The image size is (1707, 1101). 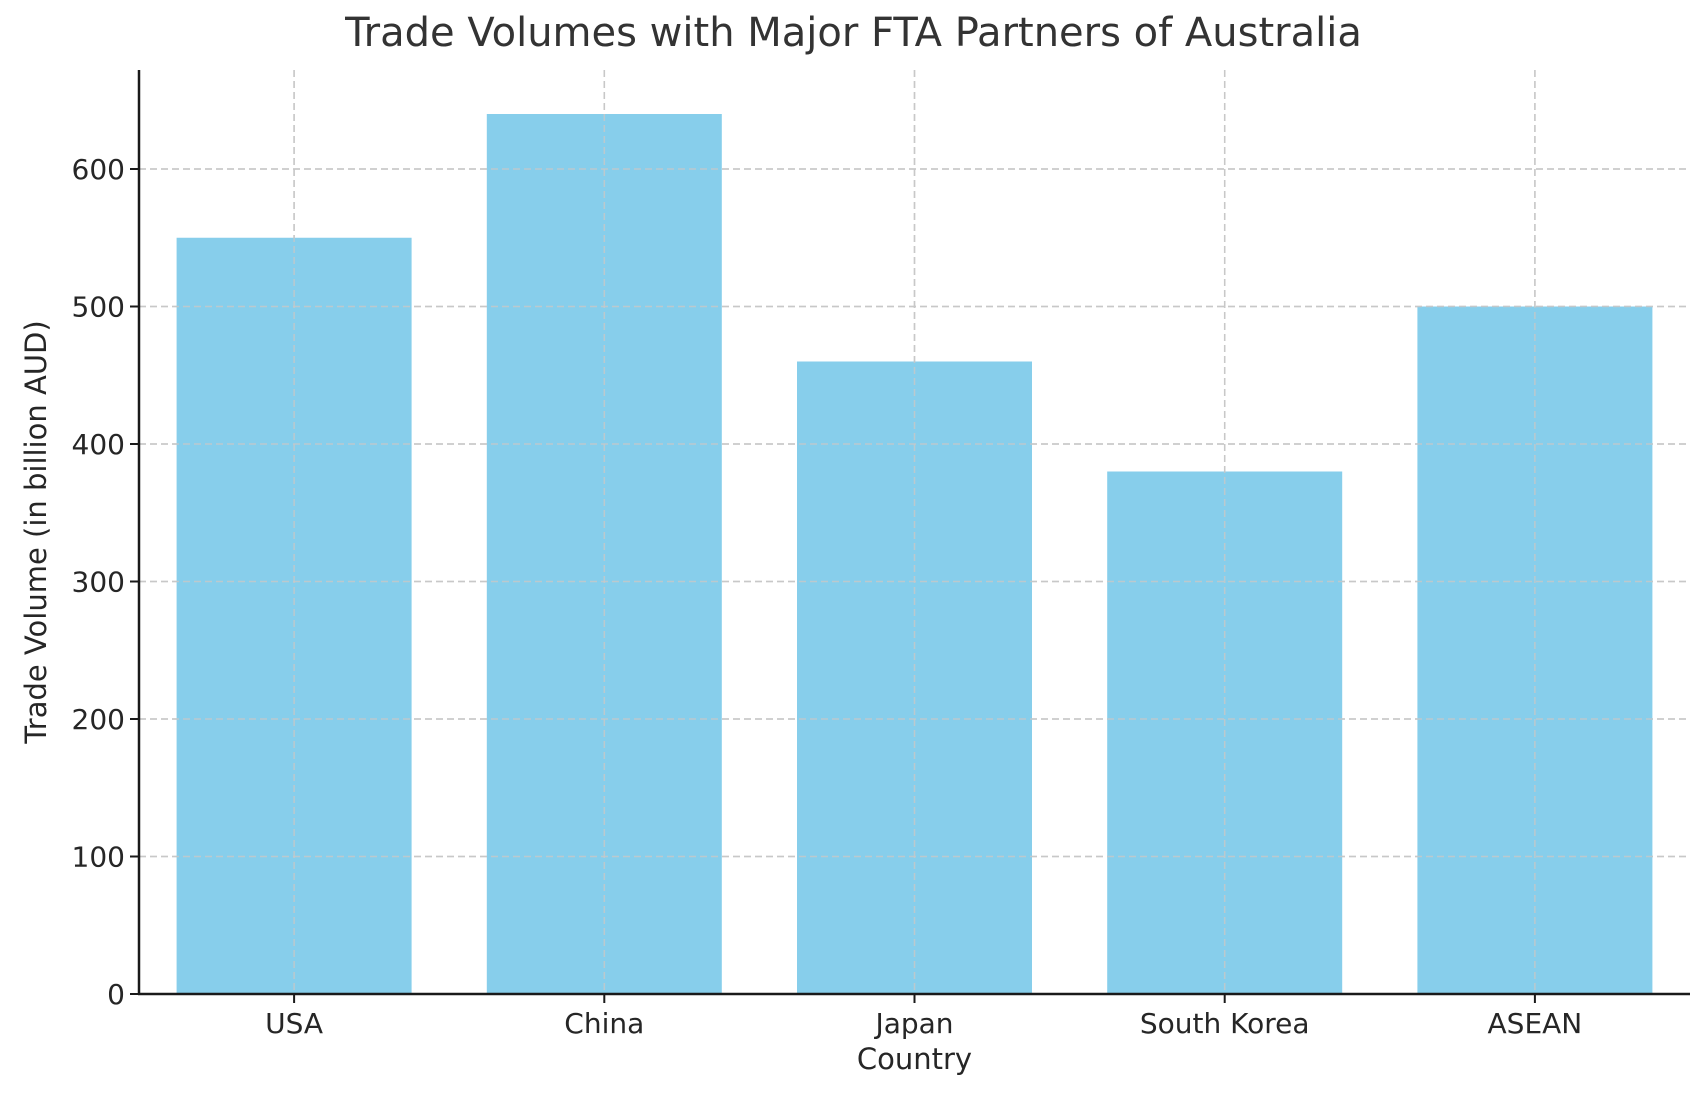 What do you see at coordinates (36, 532) in the screenshot?
I see `y-axis-label: Trade Volume (in billion AUD)` at bounding box center [36, 532].